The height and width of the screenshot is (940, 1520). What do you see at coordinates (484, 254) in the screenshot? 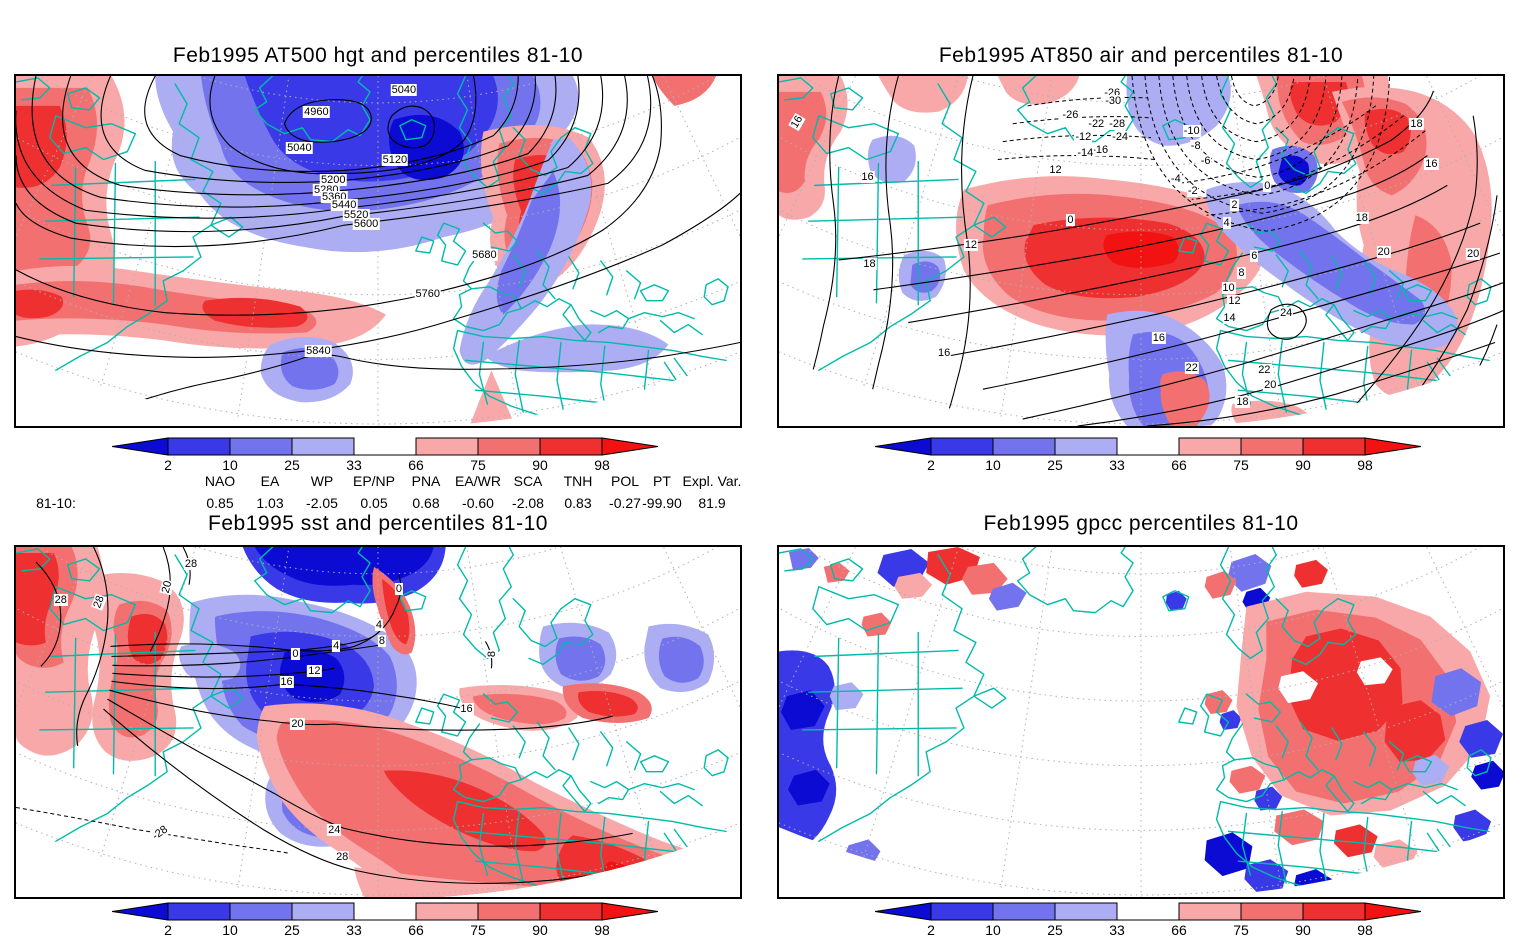
I see `contour-label: 5680` at bounding box center [484, 254].